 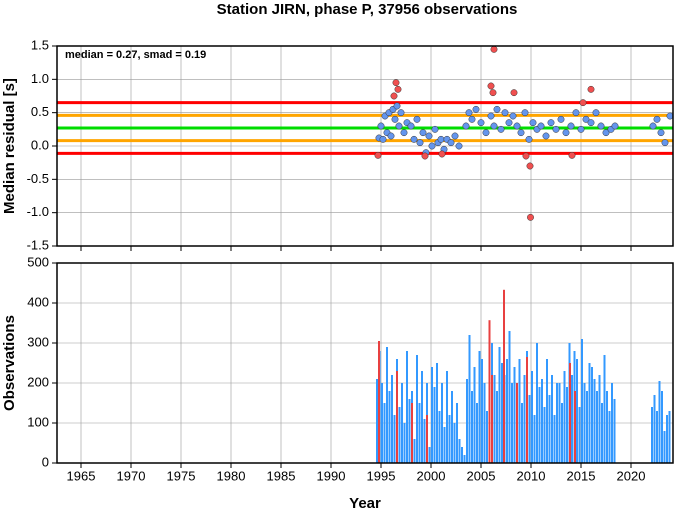 I want to click on x-tick-label: 1970, so click(x=131, y=475).